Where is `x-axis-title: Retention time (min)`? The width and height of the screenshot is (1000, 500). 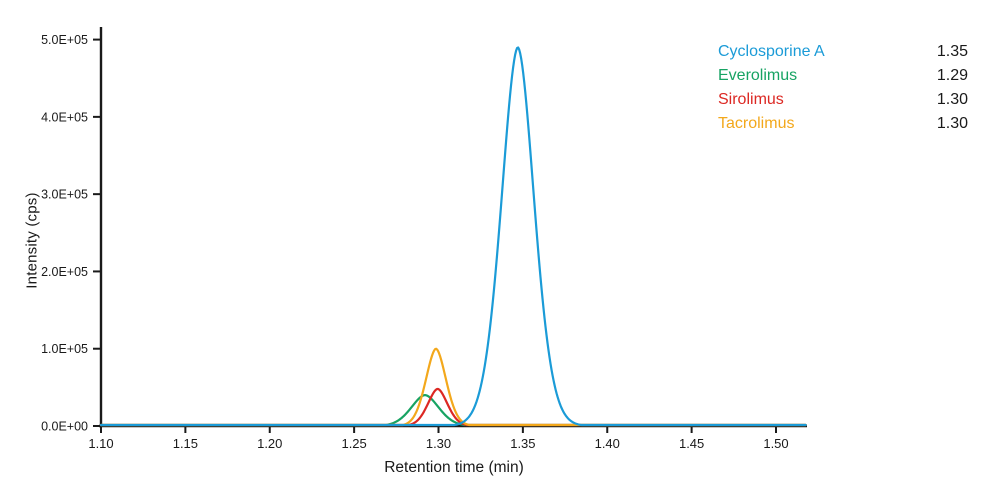
x-axis-title: Retention time (min) is located at coordinates (454, 467).